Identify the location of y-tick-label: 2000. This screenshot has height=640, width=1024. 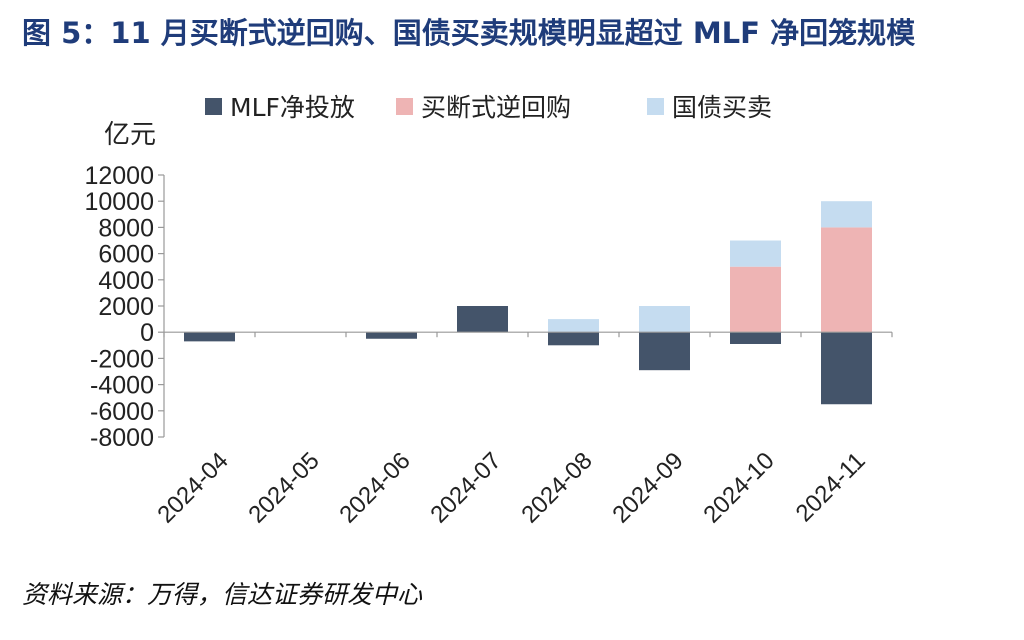
(126, 307).